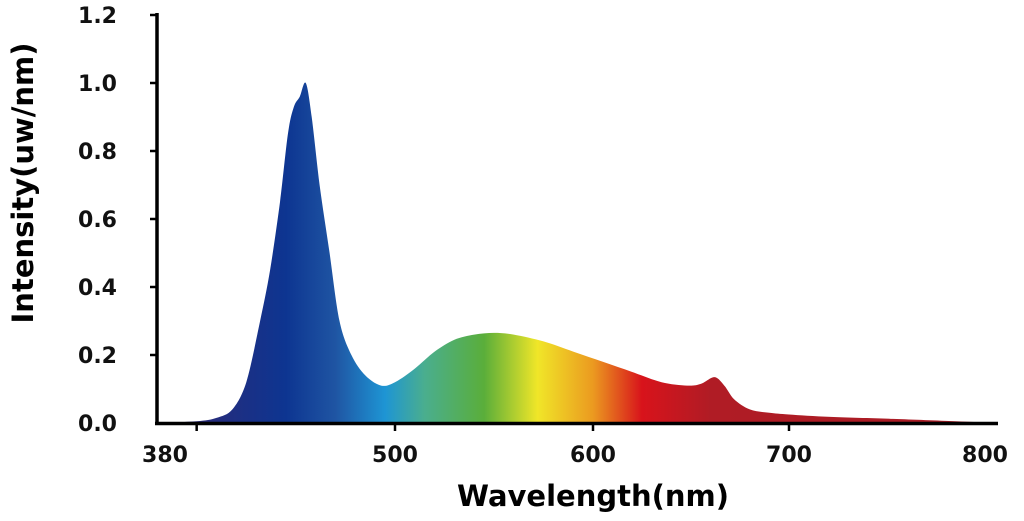  What do you see at coordinates (789, 455) in the screenshot?
I see `x-tick-label: 700` at bounding box center [789, 455].